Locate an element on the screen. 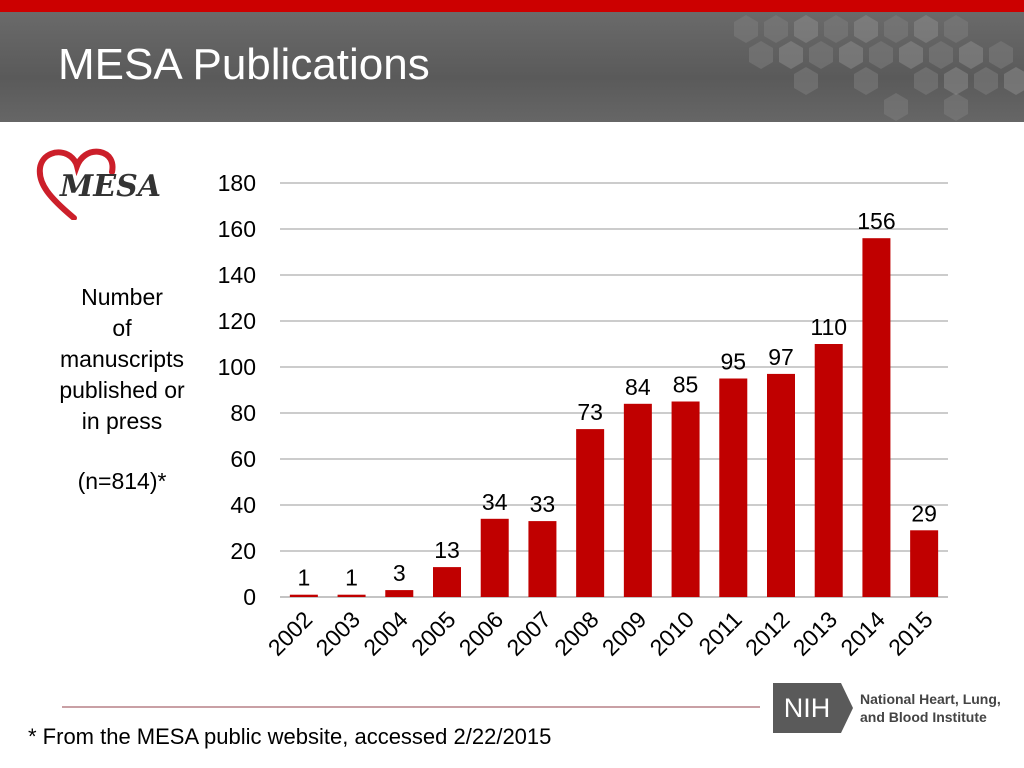  x-tick-label: 2002 is located at coordinates (290, 633).